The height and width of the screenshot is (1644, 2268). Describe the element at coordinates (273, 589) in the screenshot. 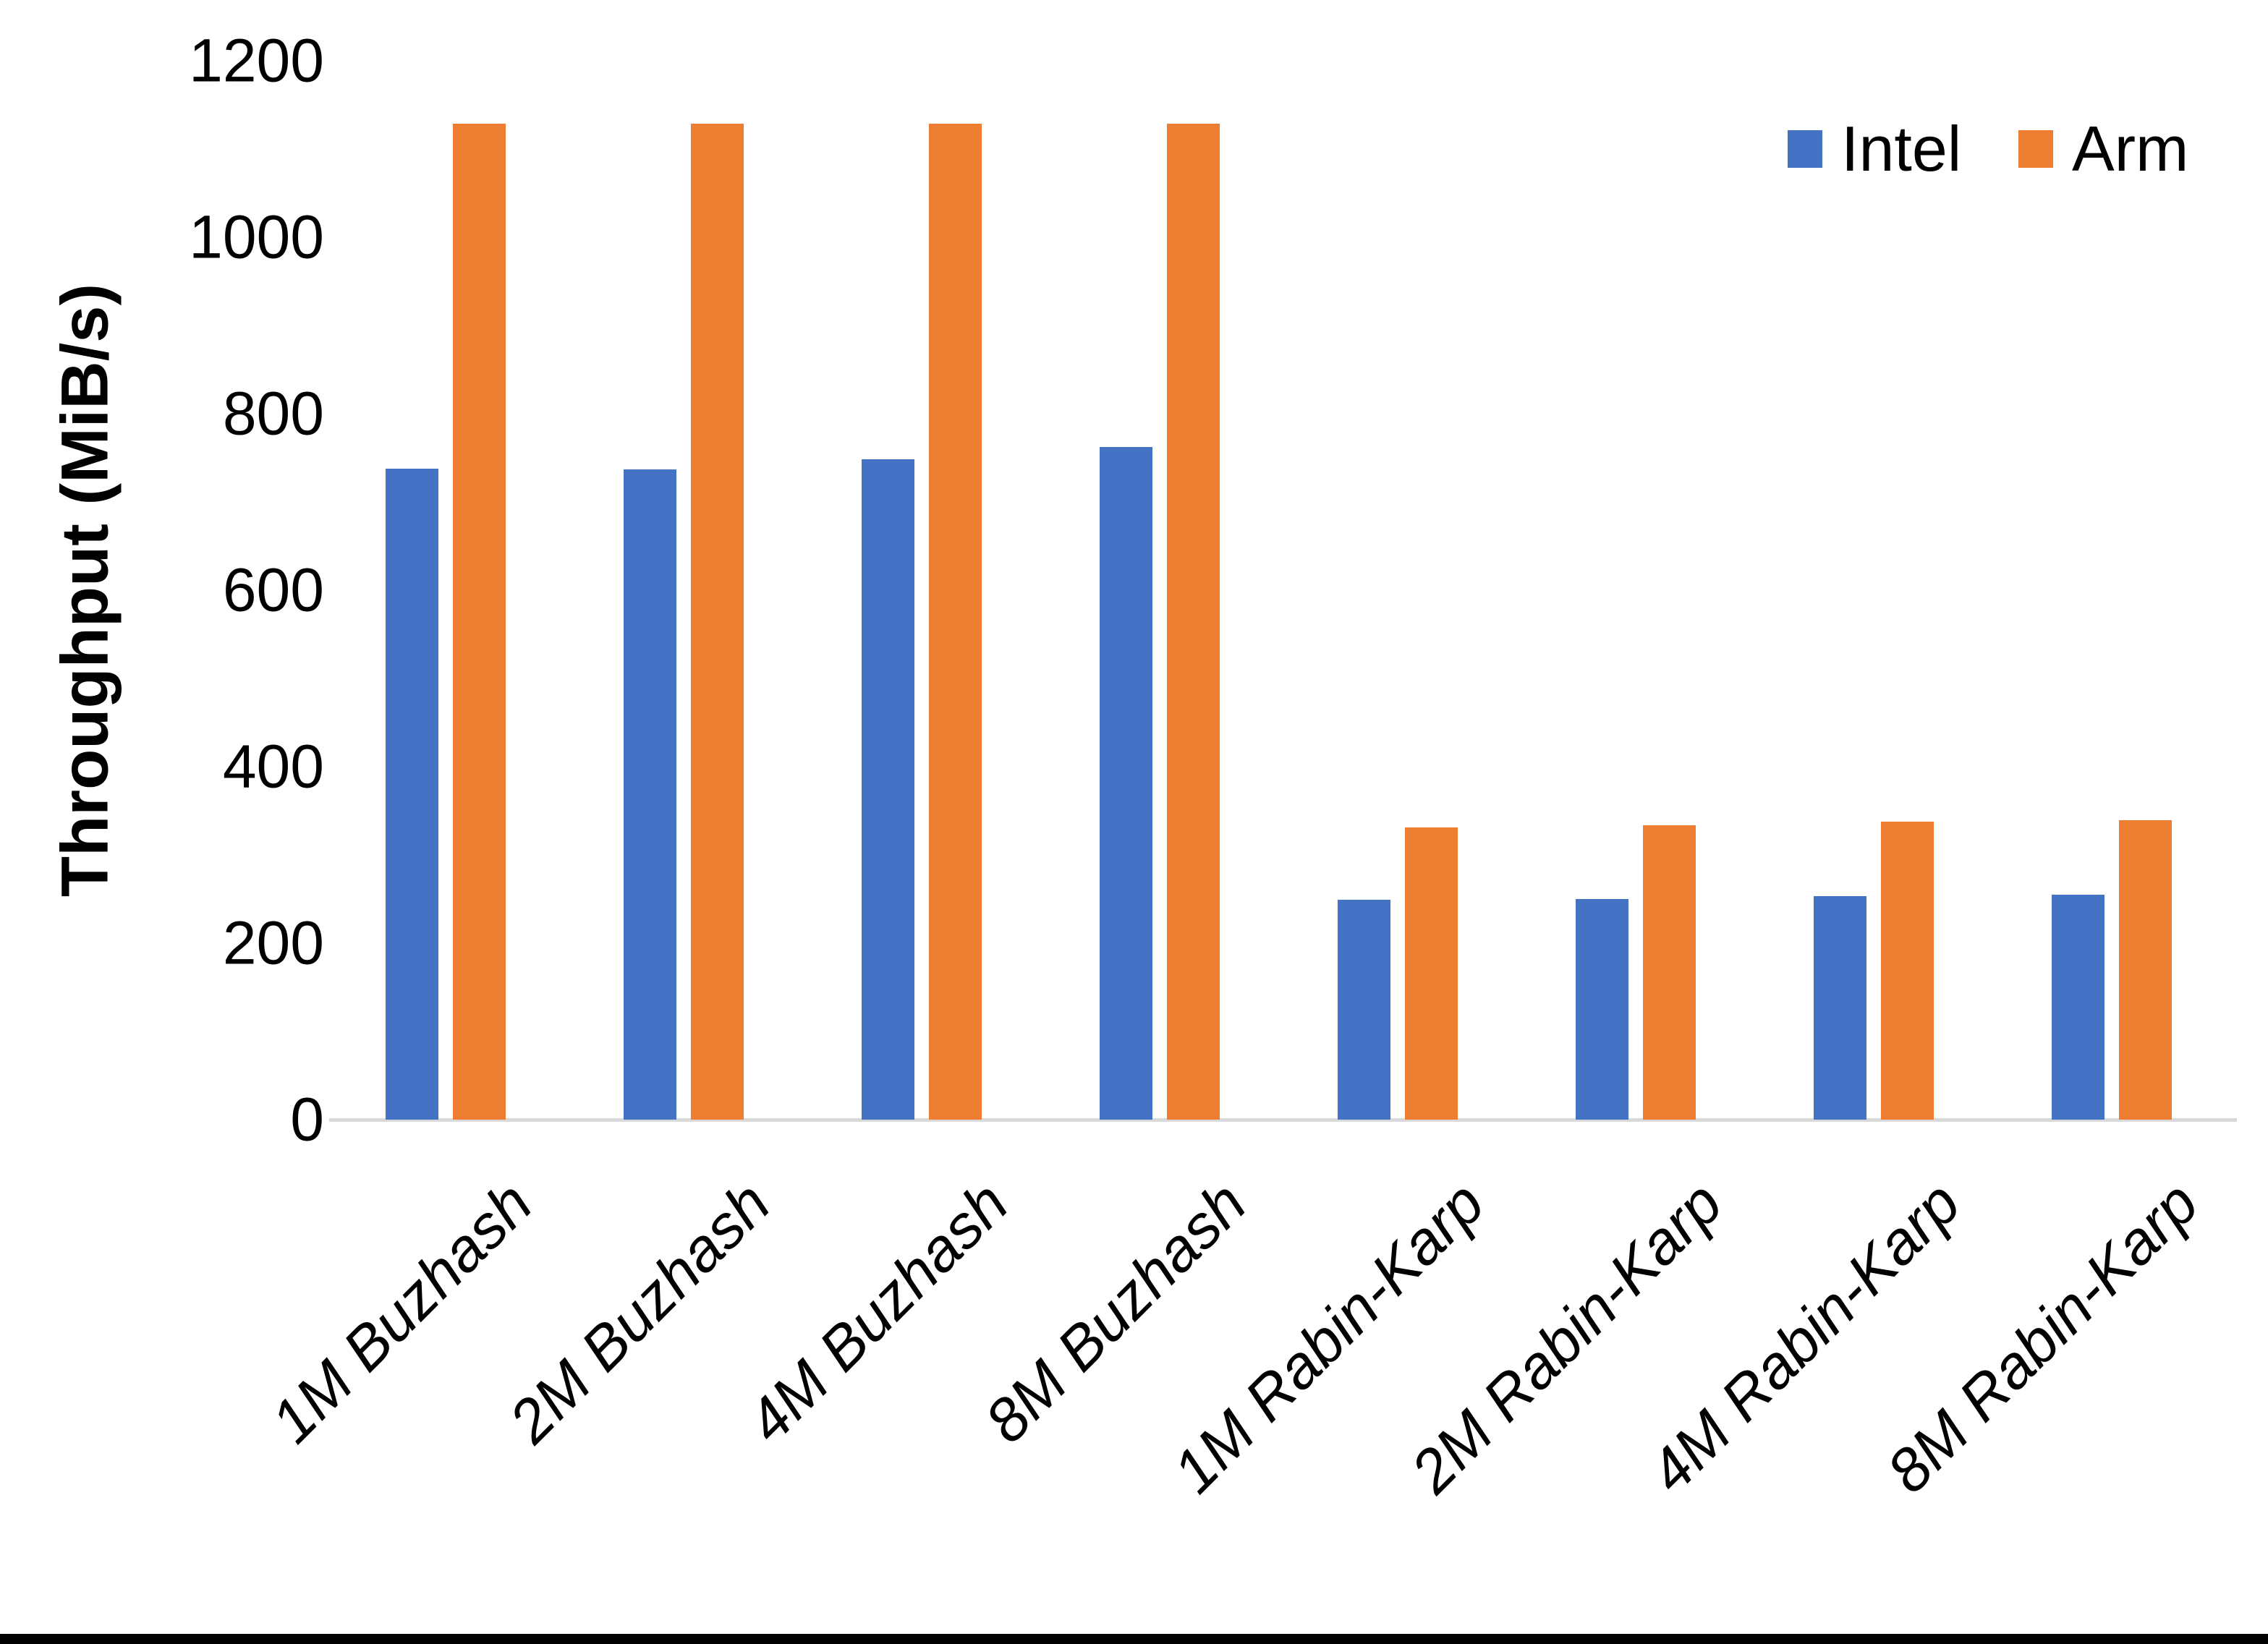

I see `y-tick-label: 600` at that location.